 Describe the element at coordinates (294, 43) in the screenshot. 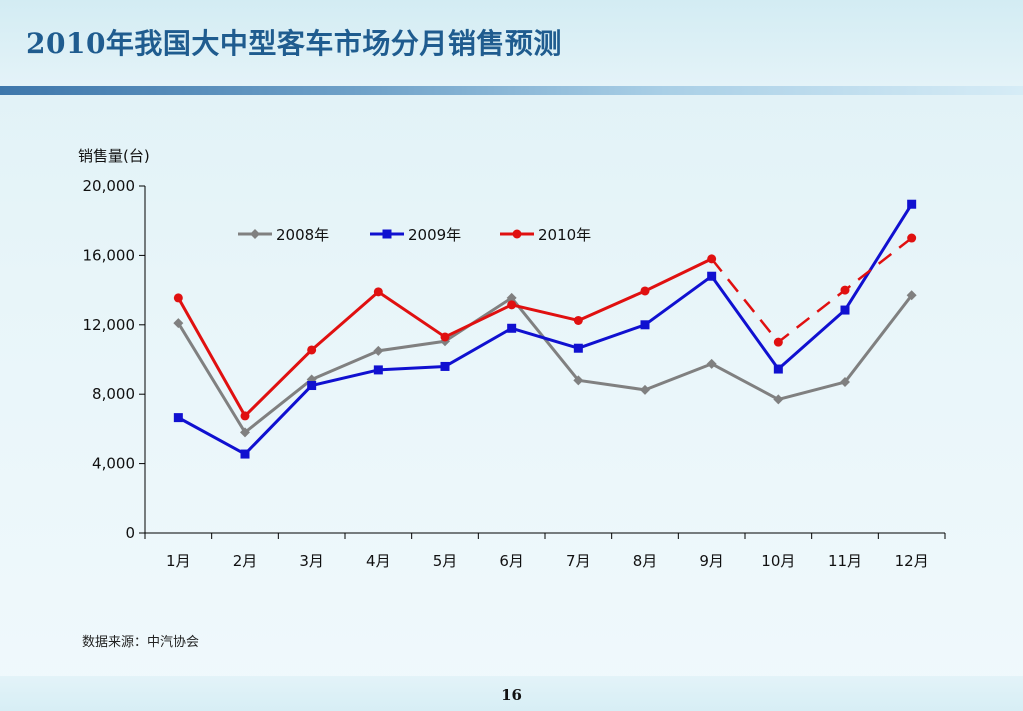

I see `page-title: 2010年我国大中型客车市场分月销售预测` at that location.